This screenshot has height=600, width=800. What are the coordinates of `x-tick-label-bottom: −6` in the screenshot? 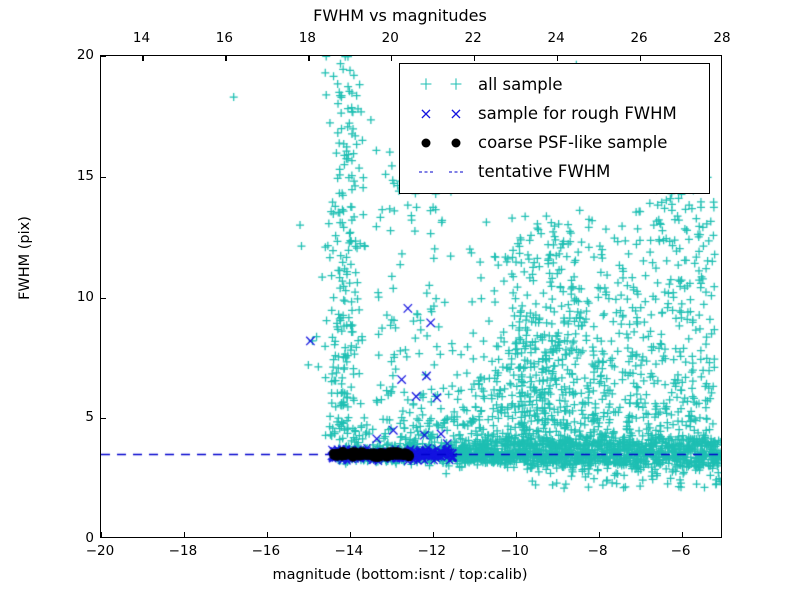 It's located at (680, 551).